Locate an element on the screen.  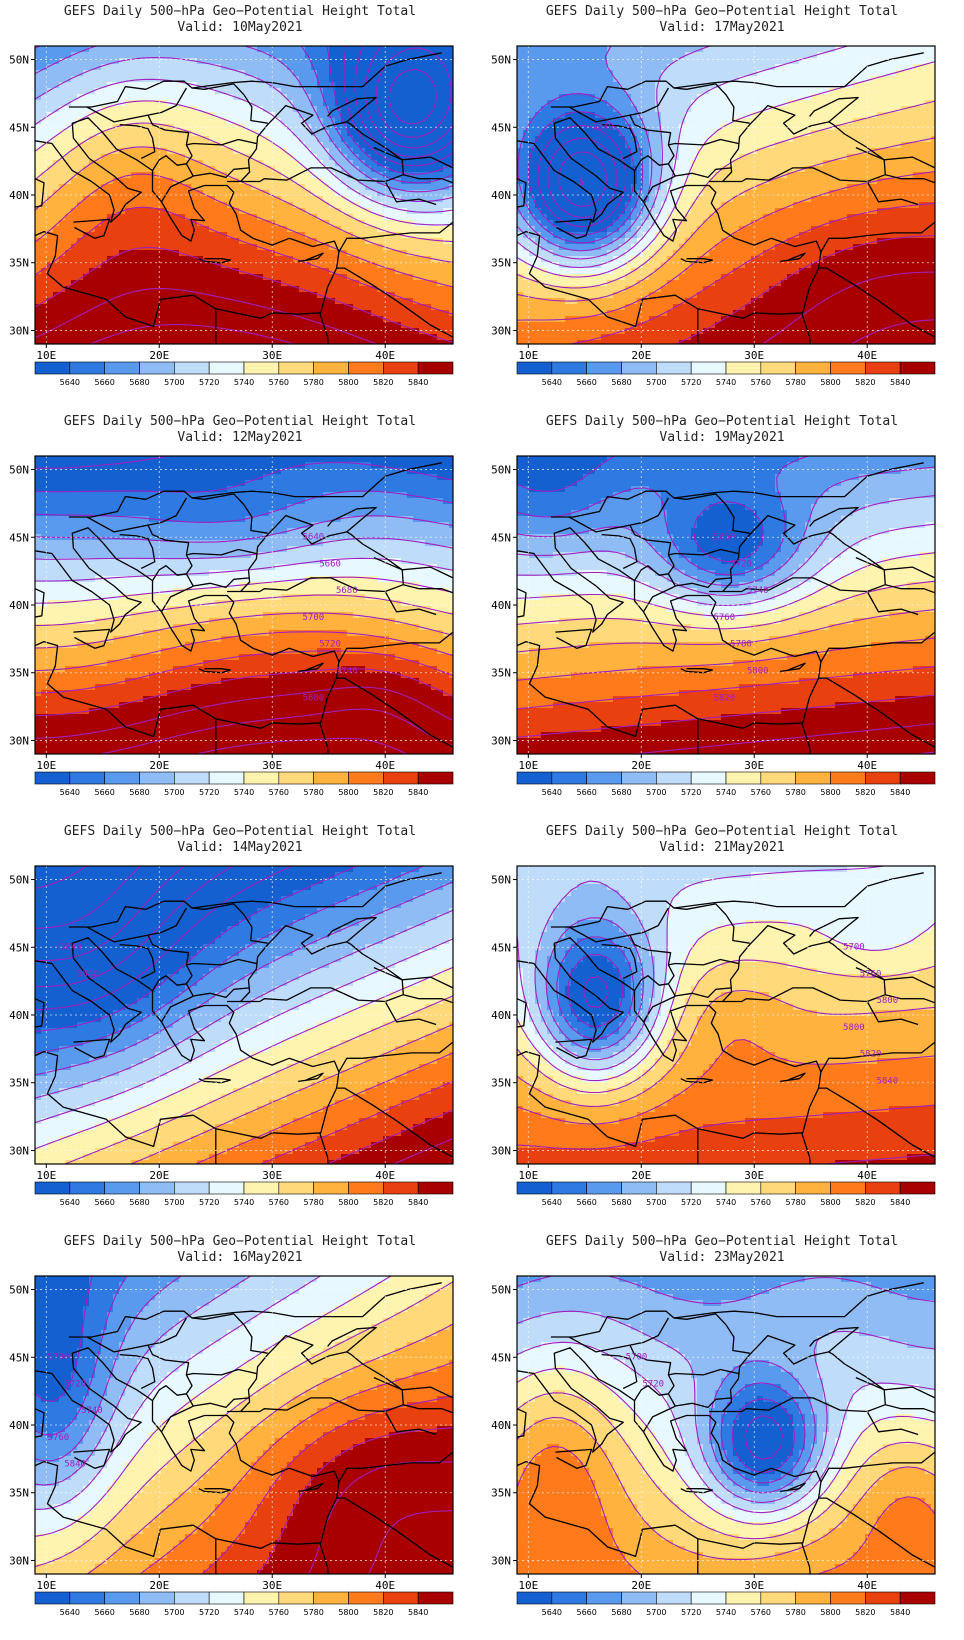
colorbar-label: 5800 is located at coordinates (348, 382).